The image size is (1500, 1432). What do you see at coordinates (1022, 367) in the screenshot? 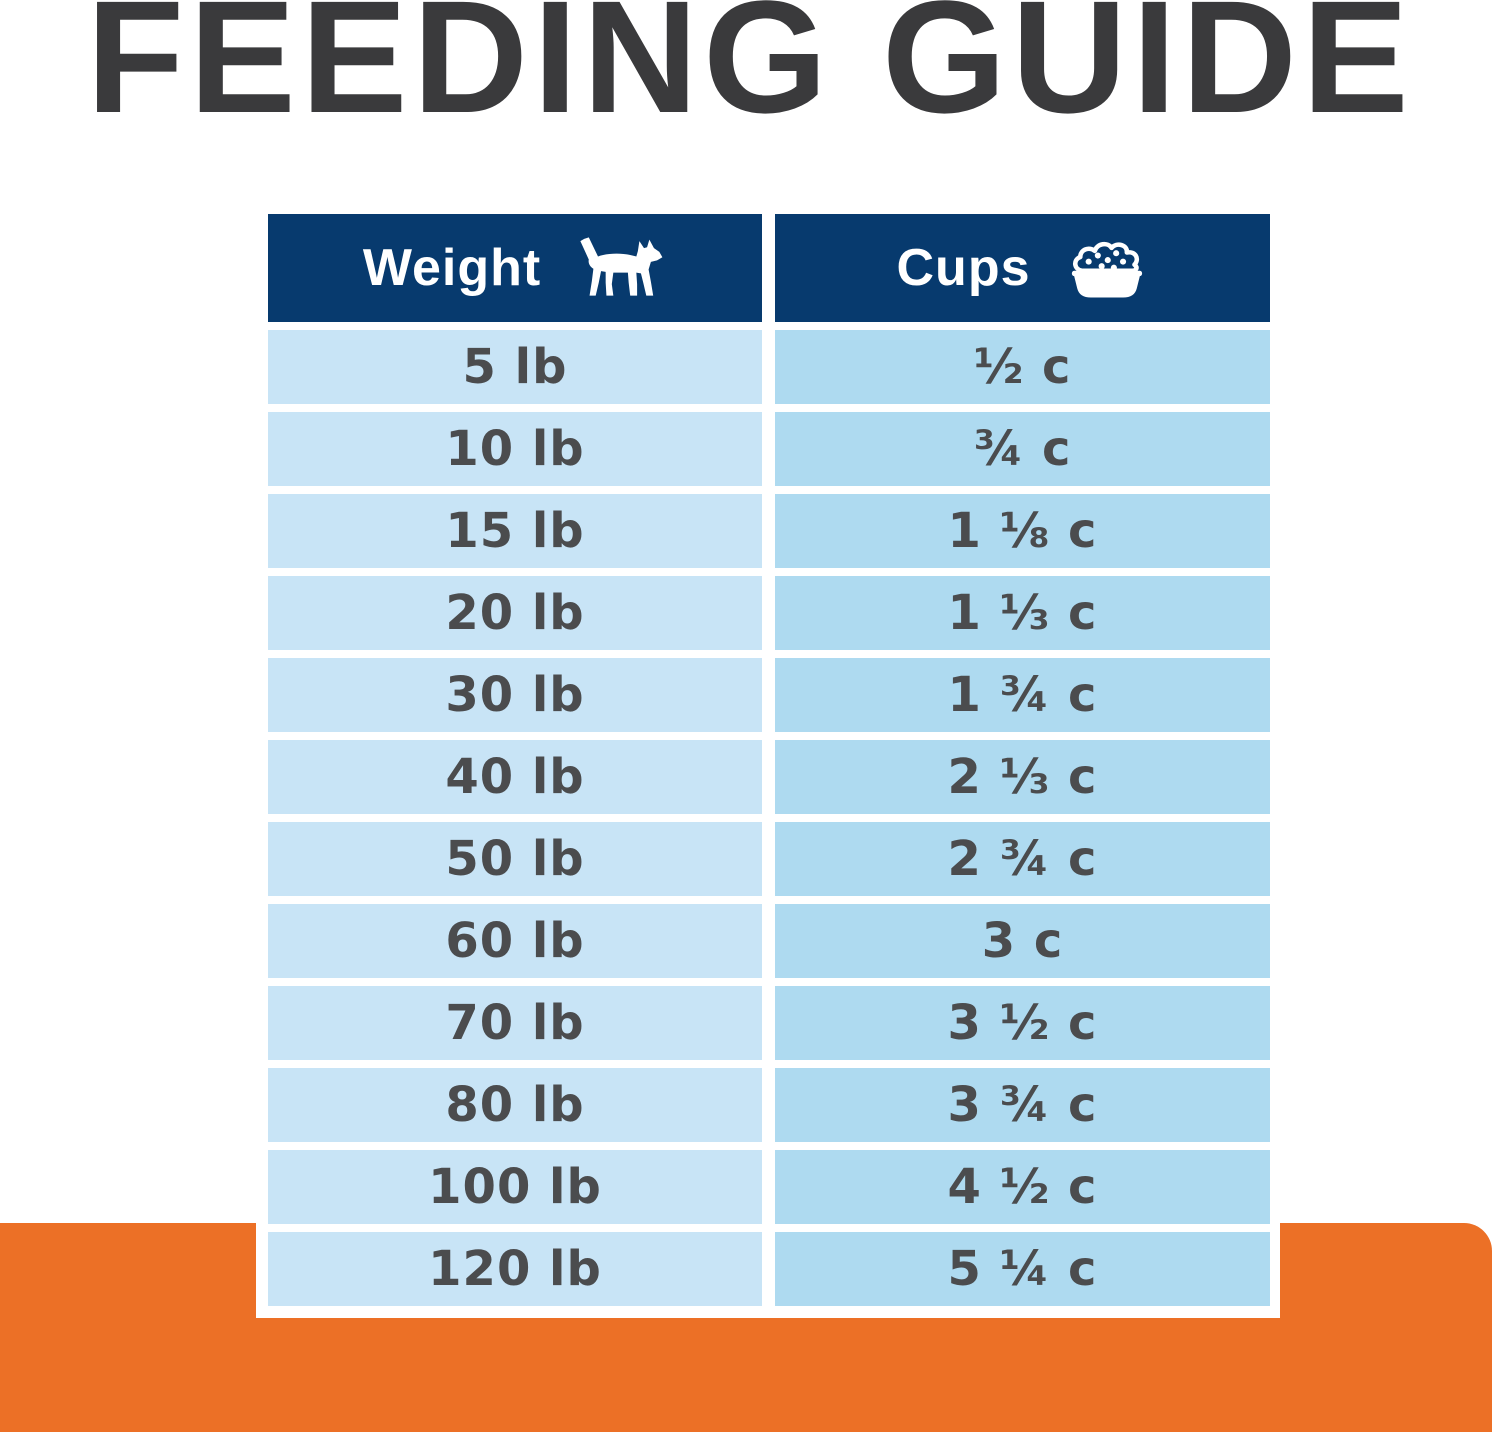
I see `cups-cell: ½ c` at bounding box center [1022, 367].